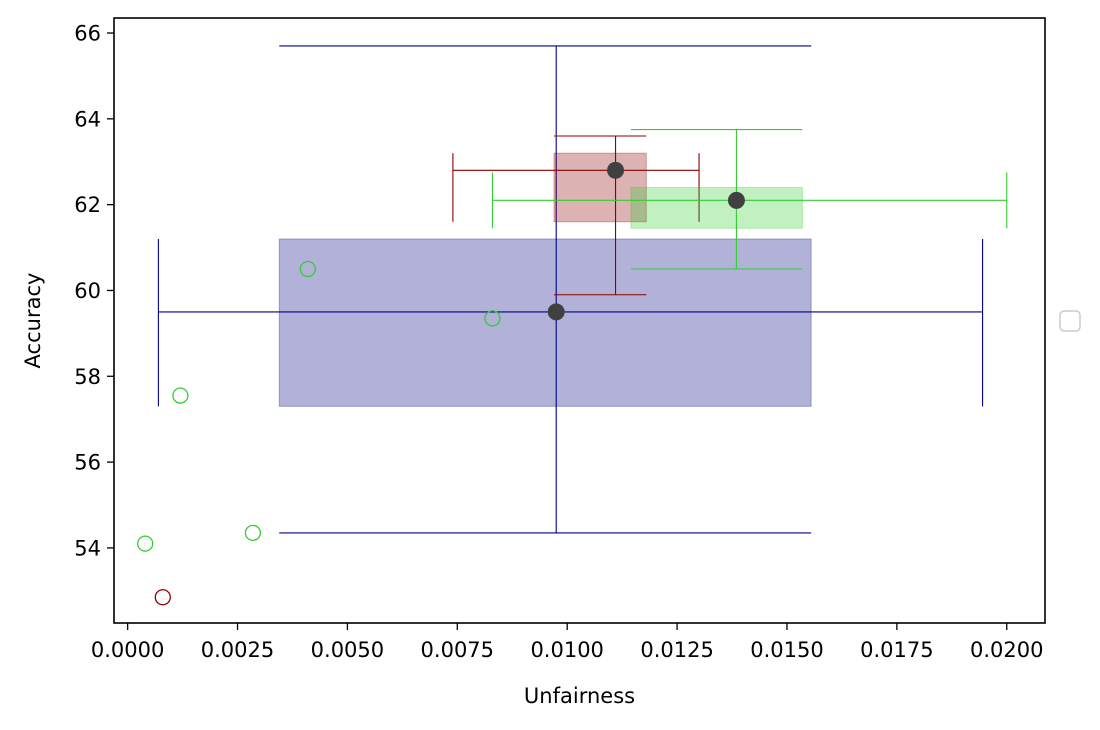 Image resolution: width=1100 pixels, height=730 pixels. What do you see at coordinates (347, 650) in the screenshot?
I see `x-tick-label-2: 0.0050` at bounding box center [347, 650].